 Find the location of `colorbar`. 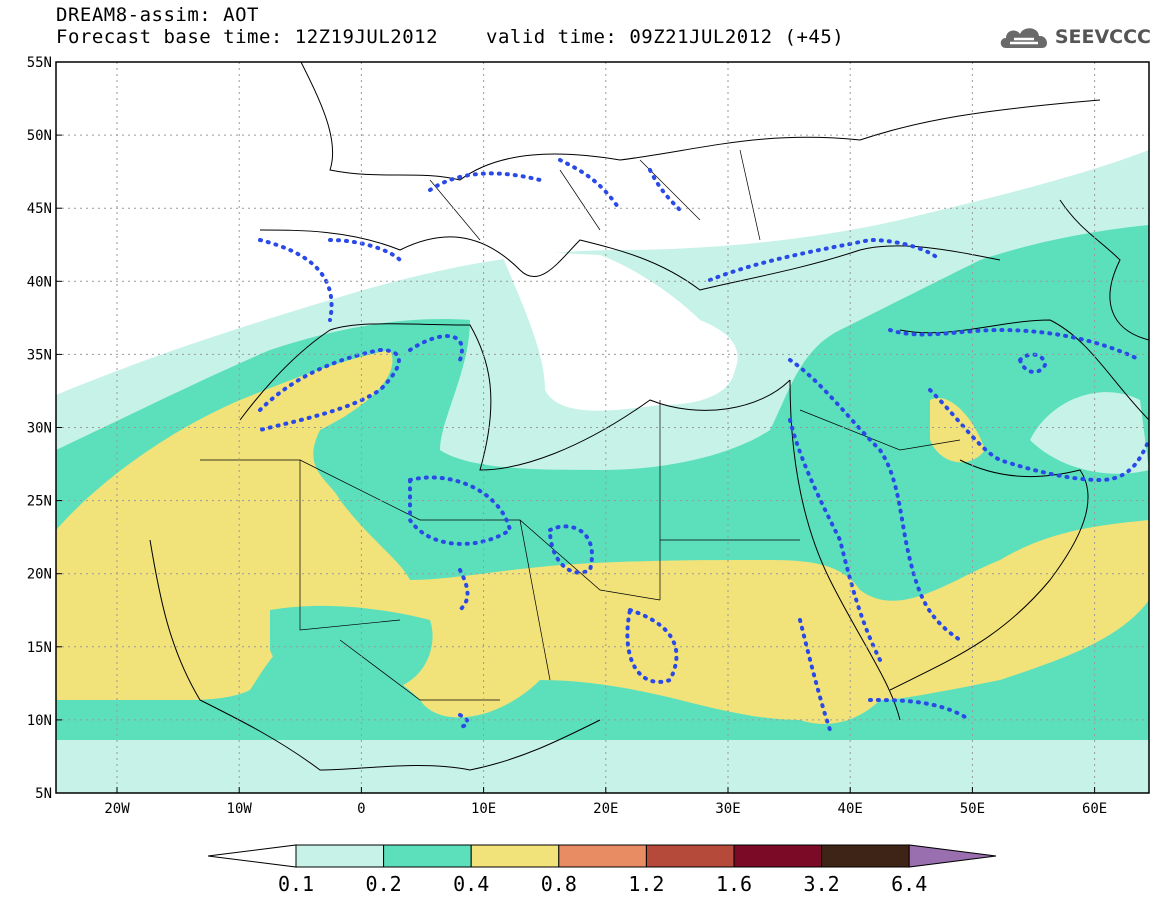

colorbar is located at coordinates (602, 856).